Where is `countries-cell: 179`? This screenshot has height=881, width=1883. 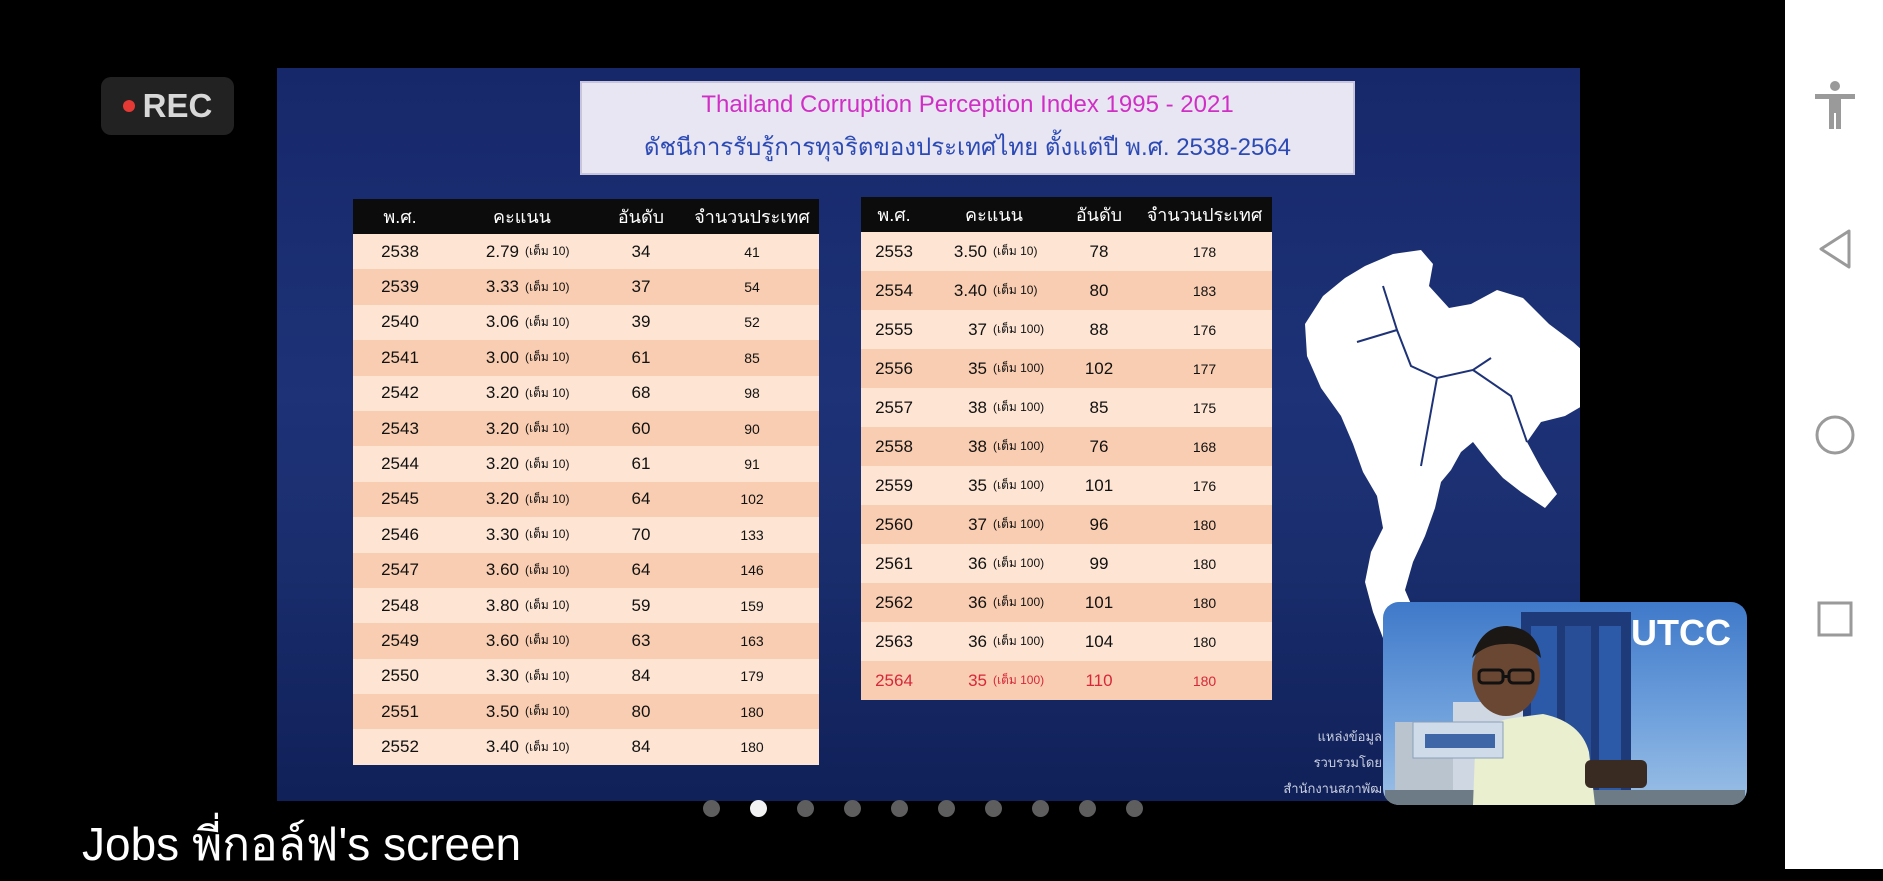
countries-cell: 179 is located at coordinates (752, 676).